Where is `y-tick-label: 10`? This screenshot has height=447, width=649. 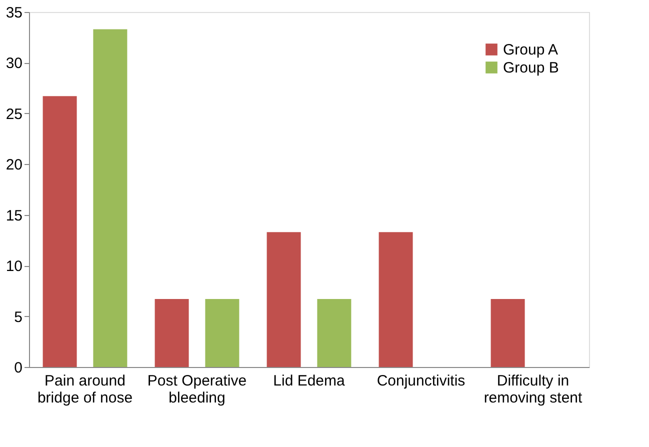
y-tick-label: 10 is located at coordinates (14, 267).